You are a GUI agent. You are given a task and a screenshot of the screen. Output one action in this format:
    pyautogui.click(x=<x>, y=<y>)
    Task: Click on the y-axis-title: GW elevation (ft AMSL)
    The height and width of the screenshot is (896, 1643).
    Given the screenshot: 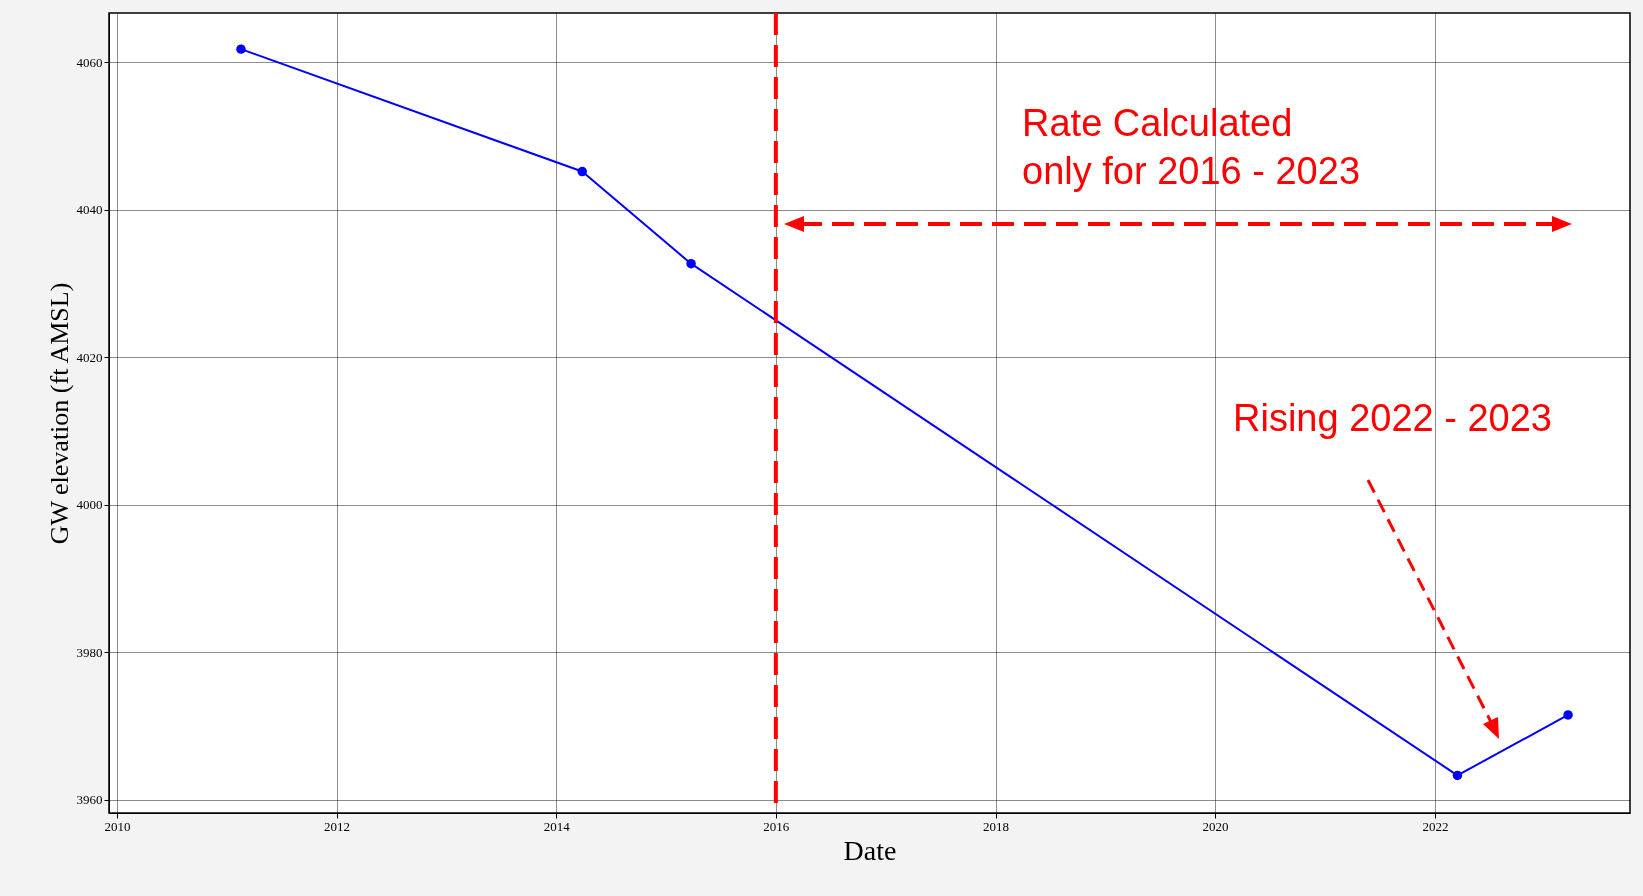 What is the action you would take?
    pyautogui.click(x=59, y=413)
    